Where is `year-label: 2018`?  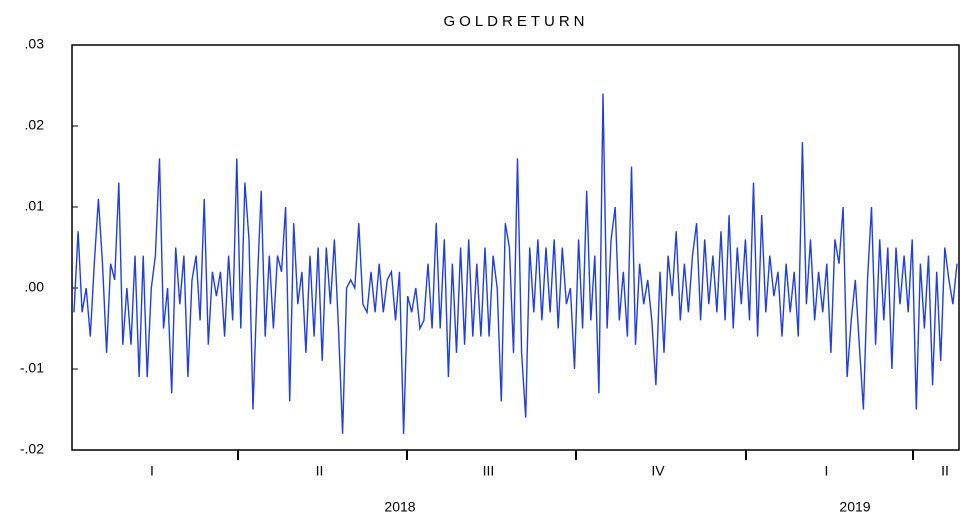 year-label: 2018 is located at coordinates (399, 507).